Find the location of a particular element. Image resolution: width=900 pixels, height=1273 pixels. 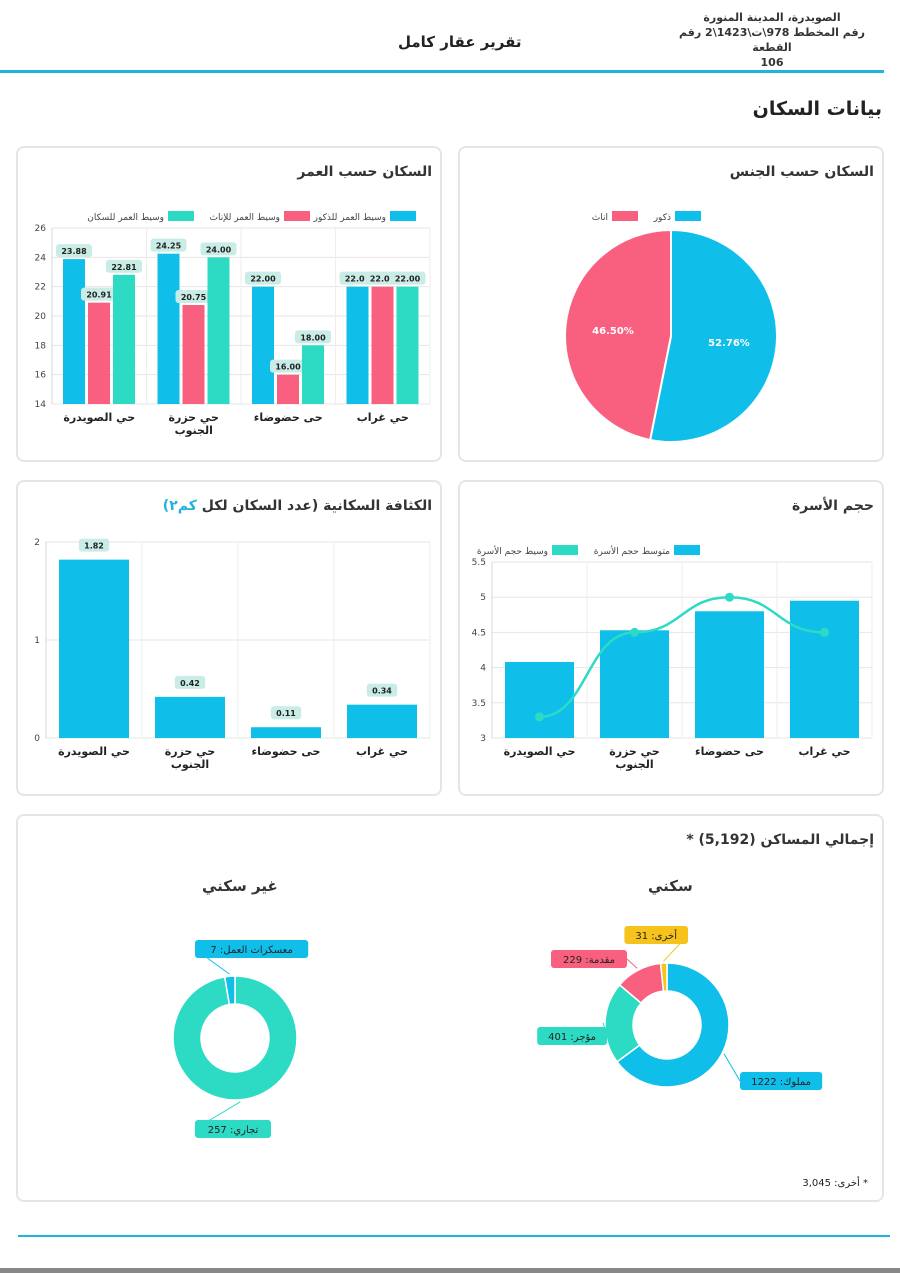

legend-family-median-swatch is located at coordinates (565, 550).